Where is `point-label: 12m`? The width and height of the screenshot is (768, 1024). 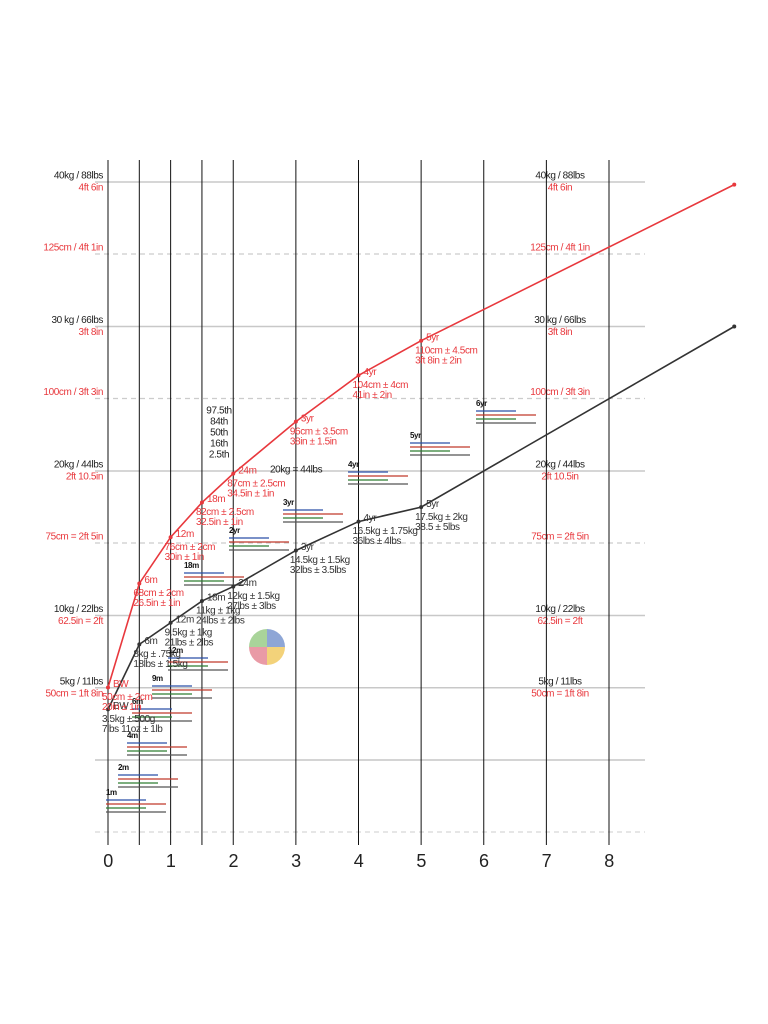
point-label: 12m is located at coordinates (185, 534).